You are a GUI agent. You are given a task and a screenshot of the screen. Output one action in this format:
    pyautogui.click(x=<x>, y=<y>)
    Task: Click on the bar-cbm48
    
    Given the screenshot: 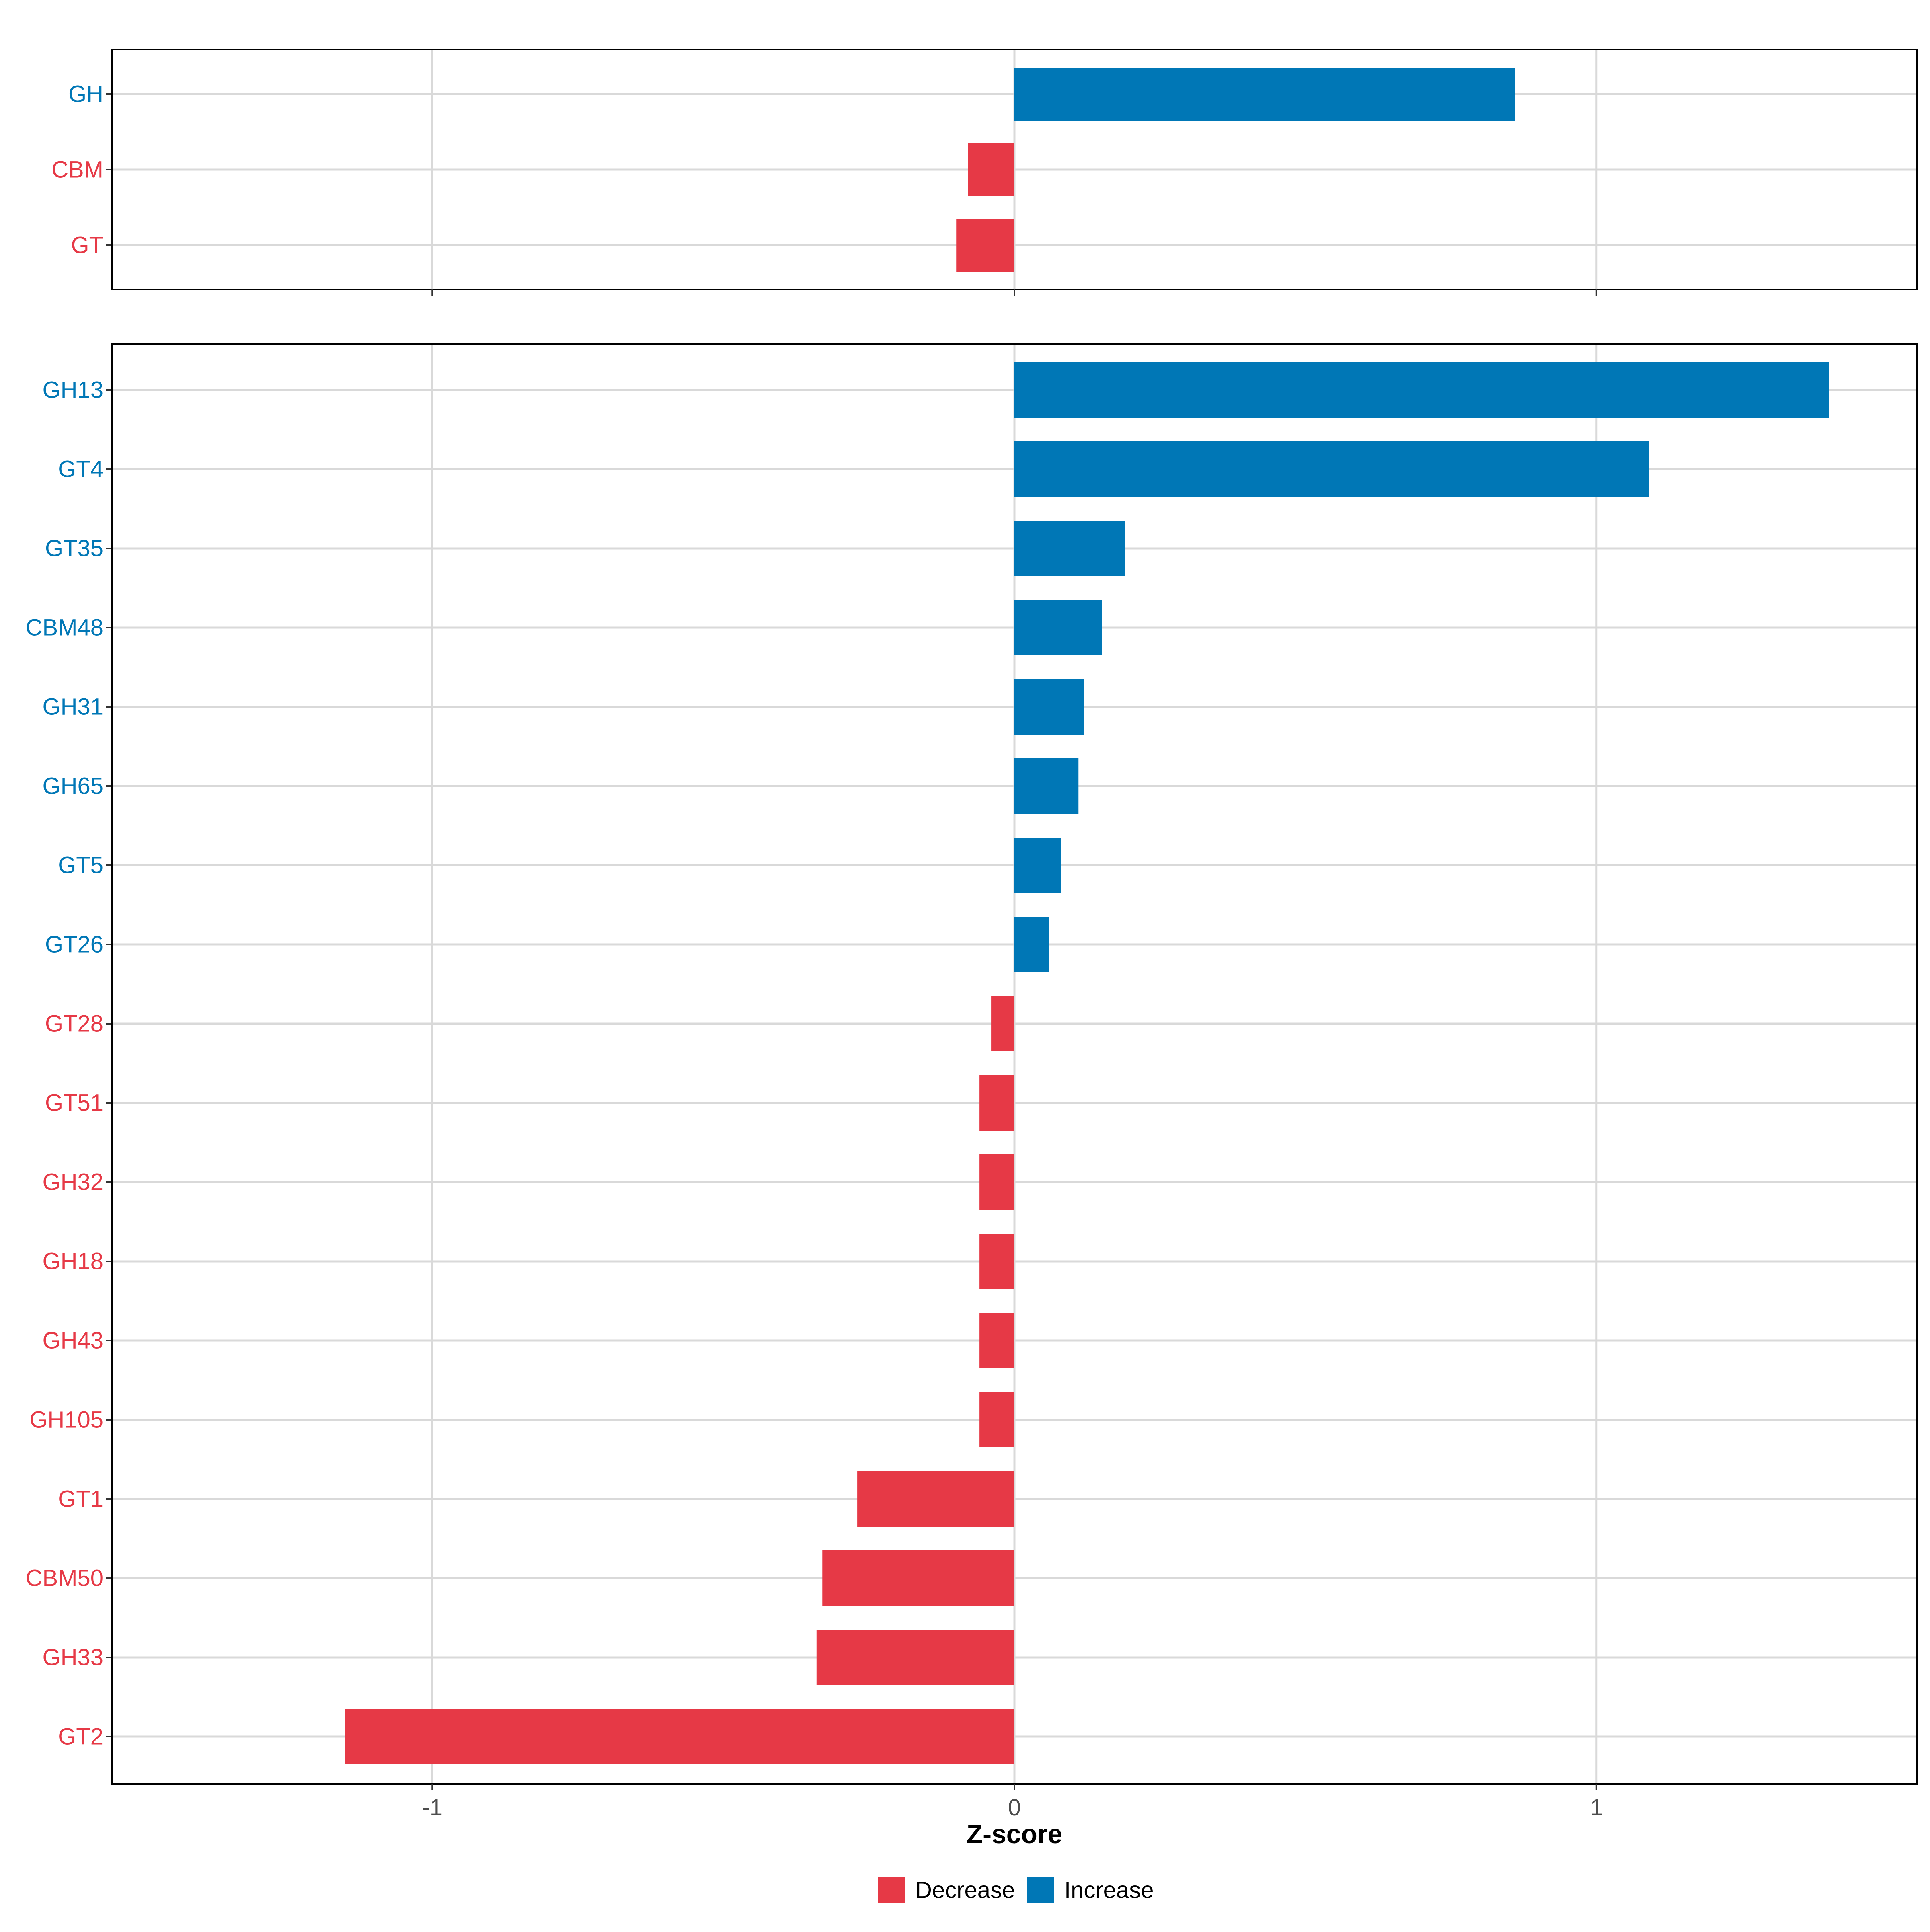 What is the action you would take?
    pyautogui.click(x=1058, y=627)
    